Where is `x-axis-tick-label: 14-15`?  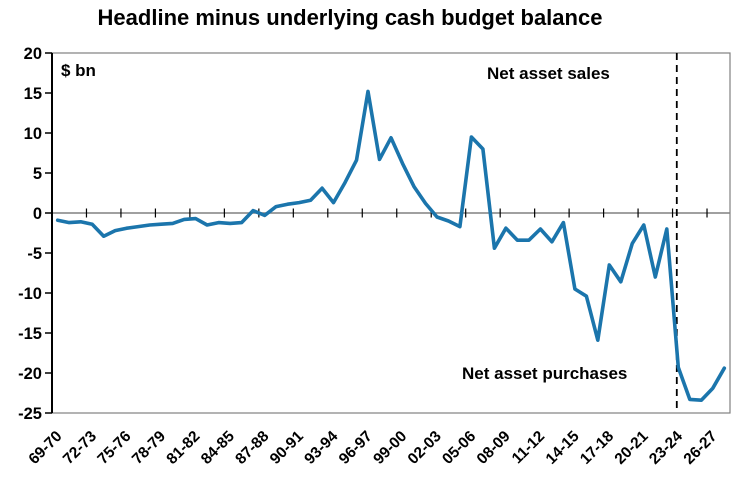
x-axis-tick-label: 14-15 is located at coordinates (563, 448).